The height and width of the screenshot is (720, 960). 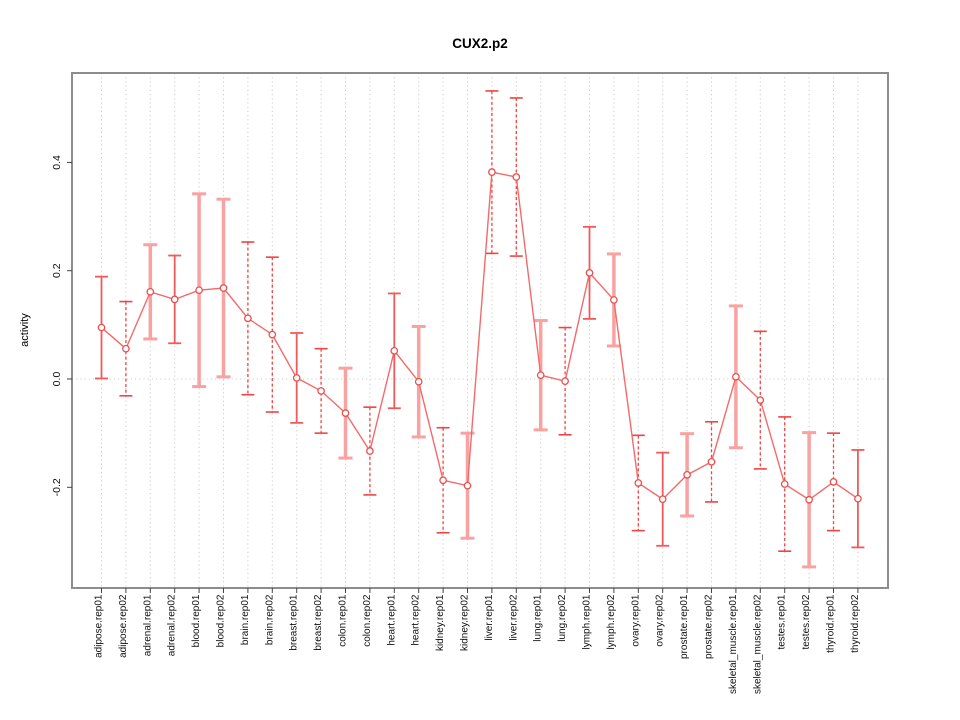 What do you see at coordinates (57, 379) in the screenshot?
I see `y-tick-label: 0.0` at bounding box center [57, 379].